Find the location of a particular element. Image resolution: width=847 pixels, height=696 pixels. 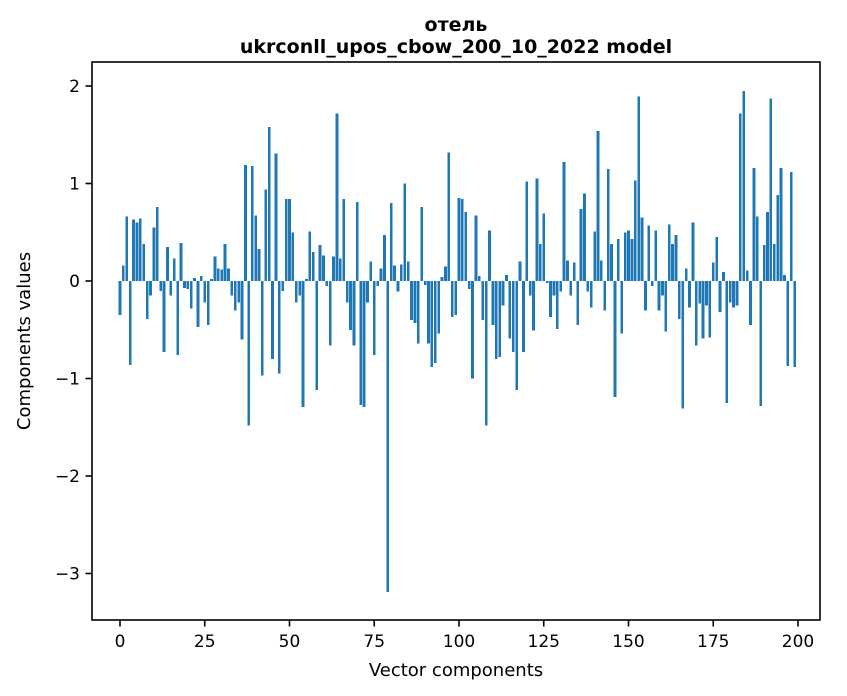

x-tick-label: 150 is located at coordinates (628, 642).